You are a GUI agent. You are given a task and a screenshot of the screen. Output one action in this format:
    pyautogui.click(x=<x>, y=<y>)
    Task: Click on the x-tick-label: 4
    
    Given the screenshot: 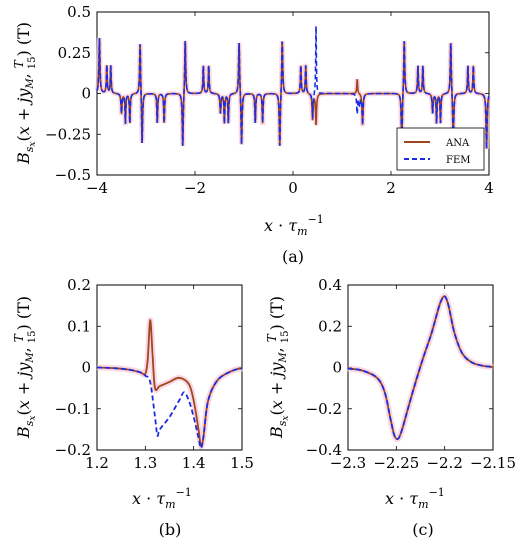 What is the action you would take?
    pyautogui.click(x=489, y=188)
    